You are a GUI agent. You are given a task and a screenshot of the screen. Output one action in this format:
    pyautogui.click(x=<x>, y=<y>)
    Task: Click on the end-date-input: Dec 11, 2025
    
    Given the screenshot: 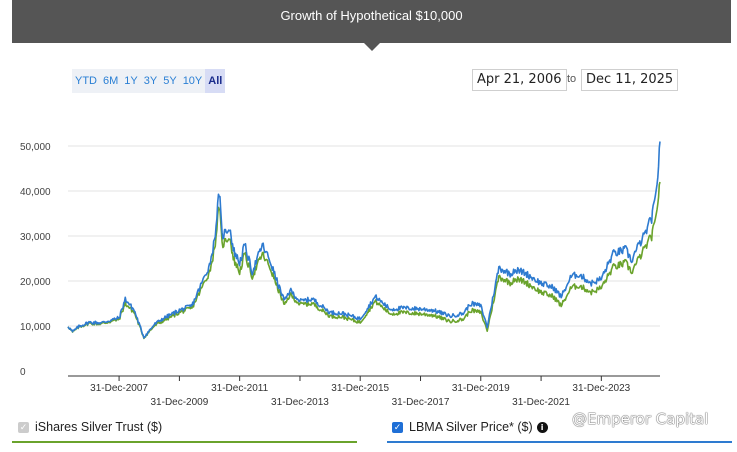 What is the action you would take?
    pyautogui.click(x=630, y=80)
    